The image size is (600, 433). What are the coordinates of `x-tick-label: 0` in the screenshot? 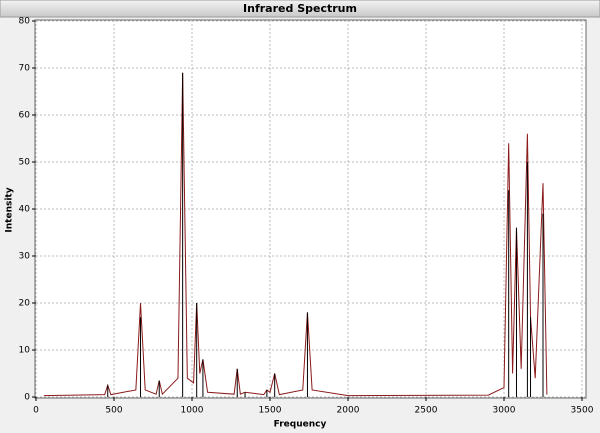 It's located at (36, 411).